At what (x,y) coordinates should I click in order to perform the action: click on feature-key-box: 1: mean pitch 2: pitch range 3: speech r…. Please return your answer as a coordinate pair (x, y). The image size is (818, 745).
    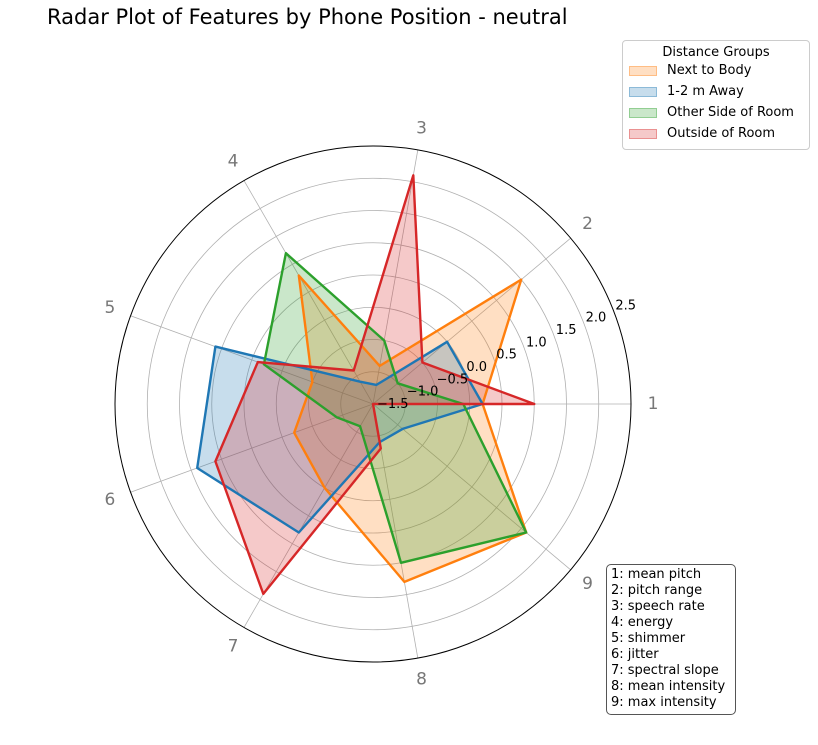
    Looking at the image, I should click on (671, 639).